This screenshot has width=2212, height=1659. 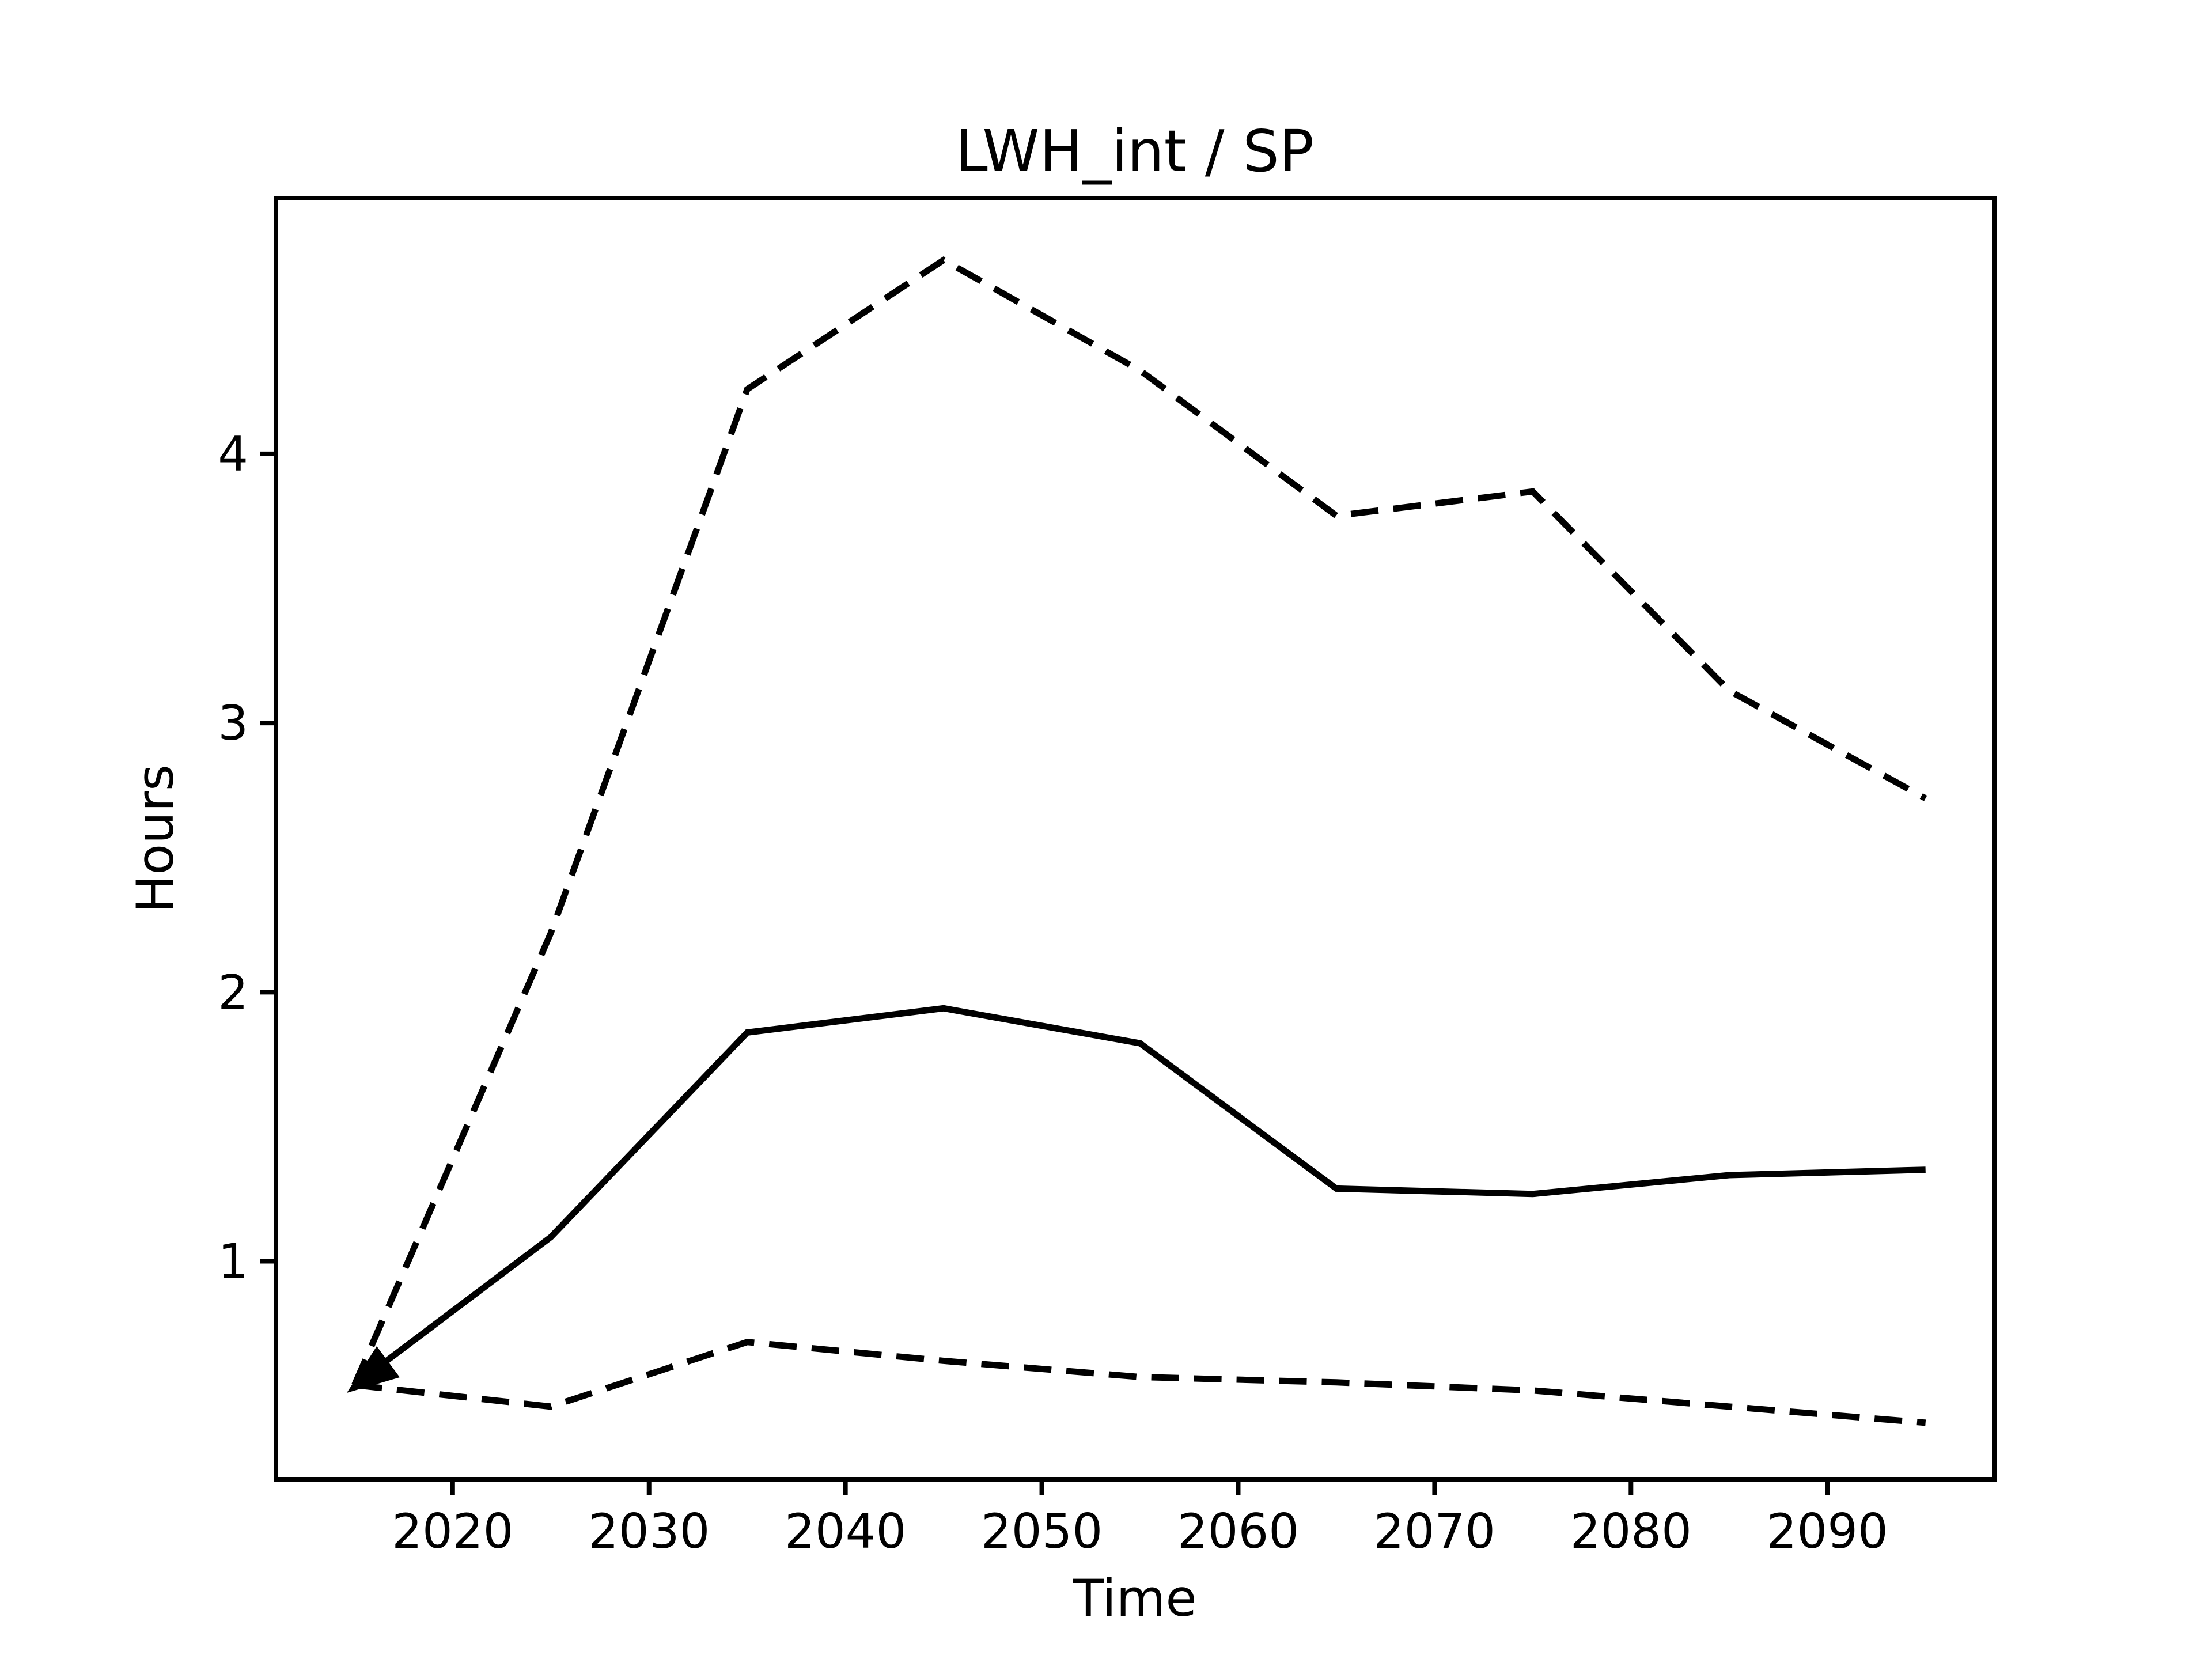 What do you see at coordinates (1042, 1531) in the screenshot?
I see `x-tick-label-2050: 2050` at bounding box center [1042, 1531].